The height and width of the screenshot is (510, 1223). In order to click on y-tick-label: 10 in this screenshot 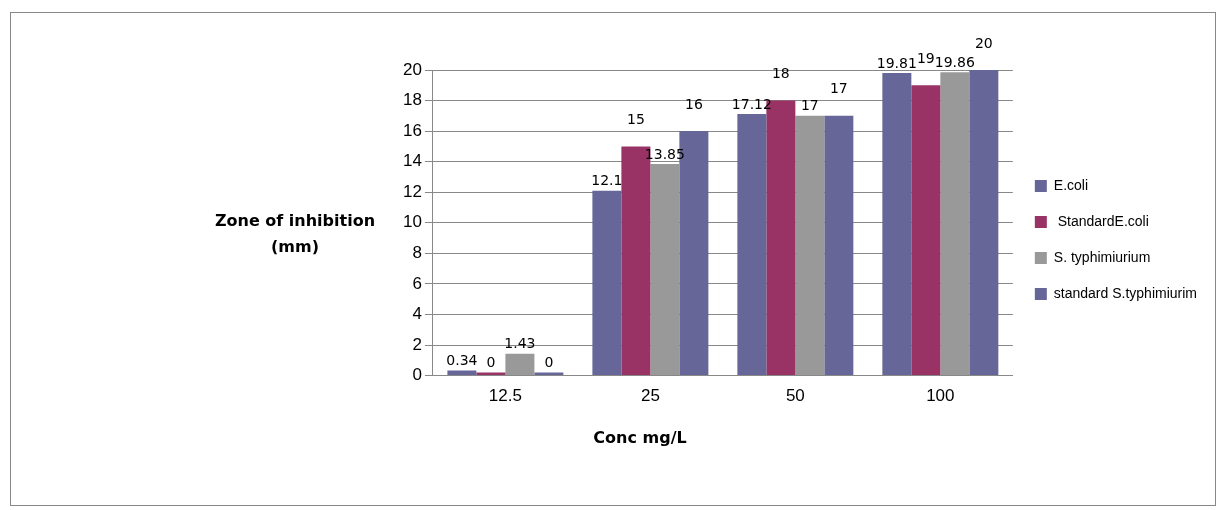, I will do `click(412, 222)`.